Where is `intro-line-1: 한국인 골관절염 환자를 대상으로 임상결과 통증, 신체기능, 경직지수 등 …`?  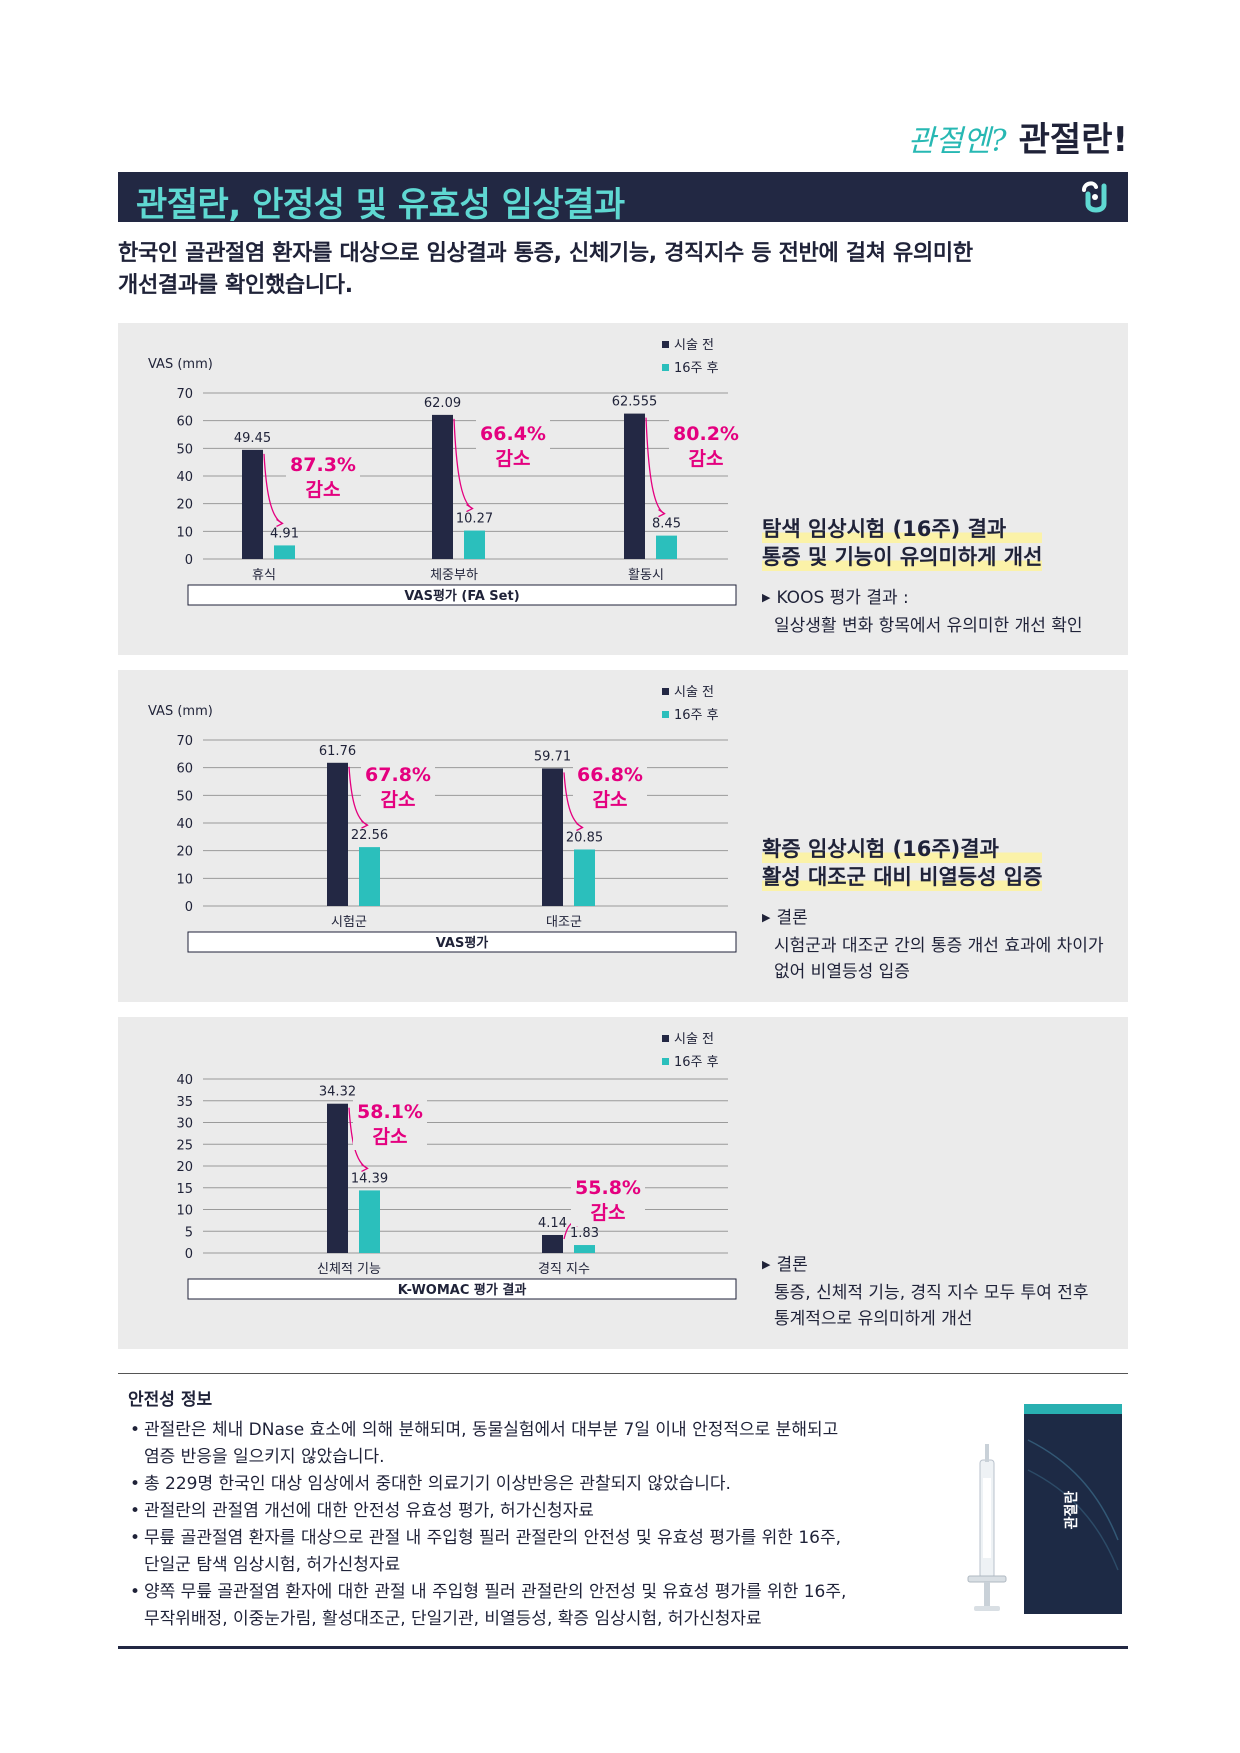 intro-line-1: 한국인 골관절염 환자를 대상으로 임상결과 통증, 신체기능, 경직지수 등 … is located at coordinates (545, 253).